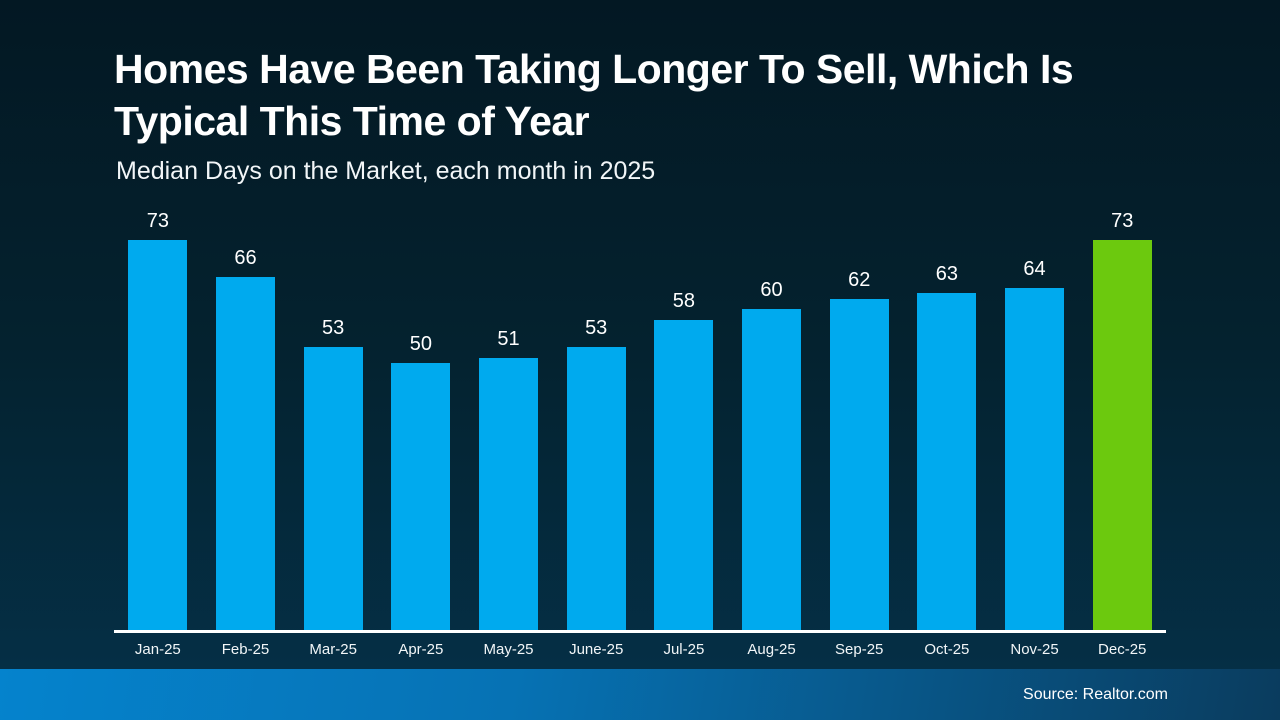 The width and height of the screenshot is (1280, 720). Describe the element at coordinates (771, 649) in the screenshot. I see `category-label: Aug-25` at that location.